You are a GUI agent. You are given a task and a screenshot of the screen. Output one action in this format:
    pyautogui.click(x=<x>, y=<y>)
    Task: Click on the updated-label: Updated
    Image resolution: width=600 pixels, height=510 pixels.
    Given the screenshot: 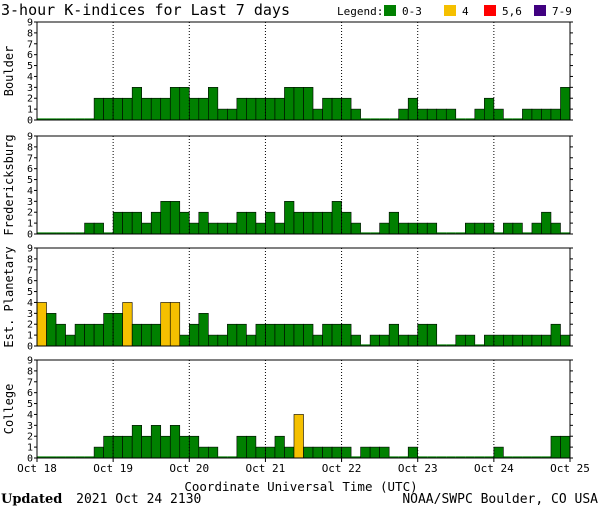 What is the action you would take?
    pyautogui.click(x=31, y=499)
    